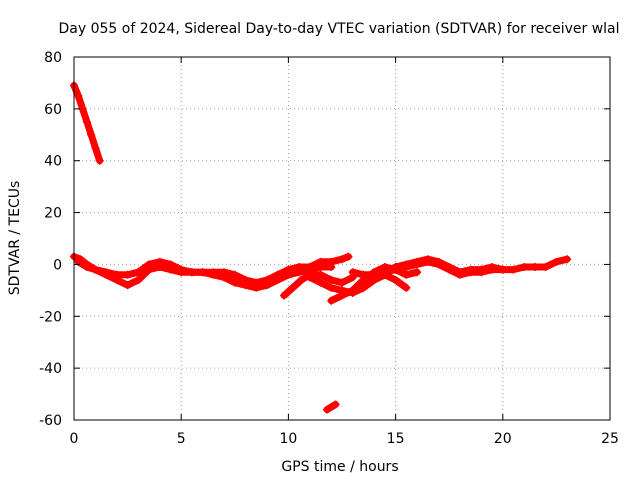 The image size is (640, 480). What do you see at coordinates (50, 317) in the screenshot?
I see `y-tick-label: -20` at bounding box center [50, 317].